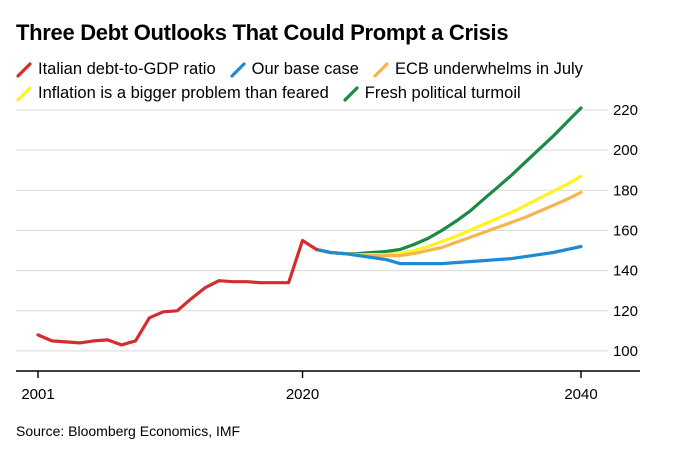  I want to click on y-tick-label-160: 160, so click(625, 230).